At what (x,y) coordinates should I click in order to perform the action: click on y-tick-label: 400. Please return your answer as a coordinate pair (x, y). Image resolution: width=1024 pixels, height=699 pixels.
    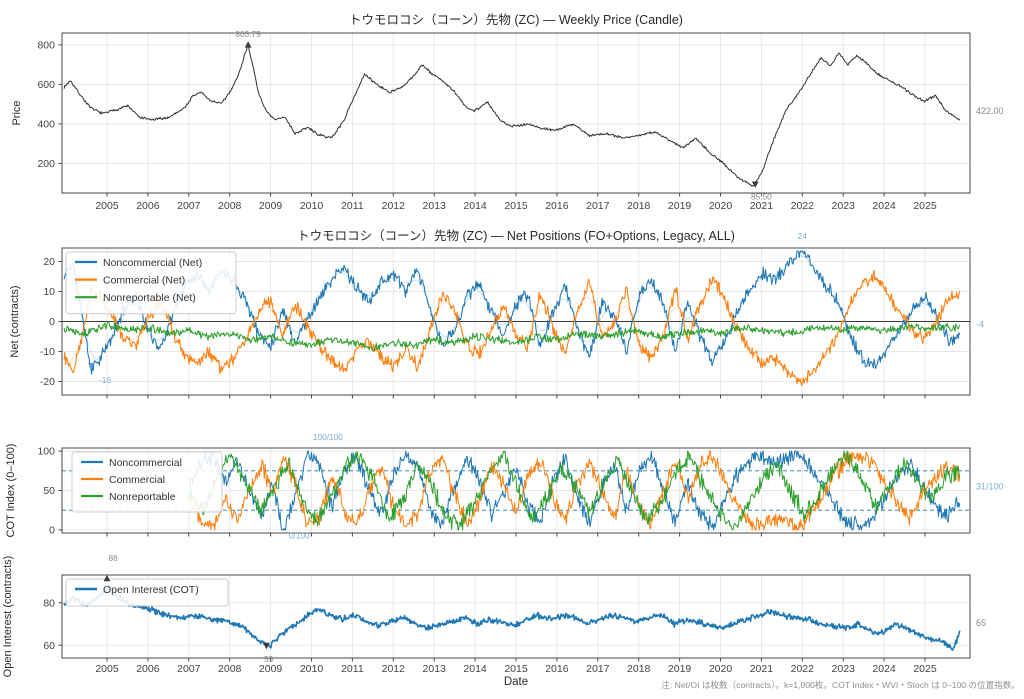
    Looking at the image, I should click on (46, 125).